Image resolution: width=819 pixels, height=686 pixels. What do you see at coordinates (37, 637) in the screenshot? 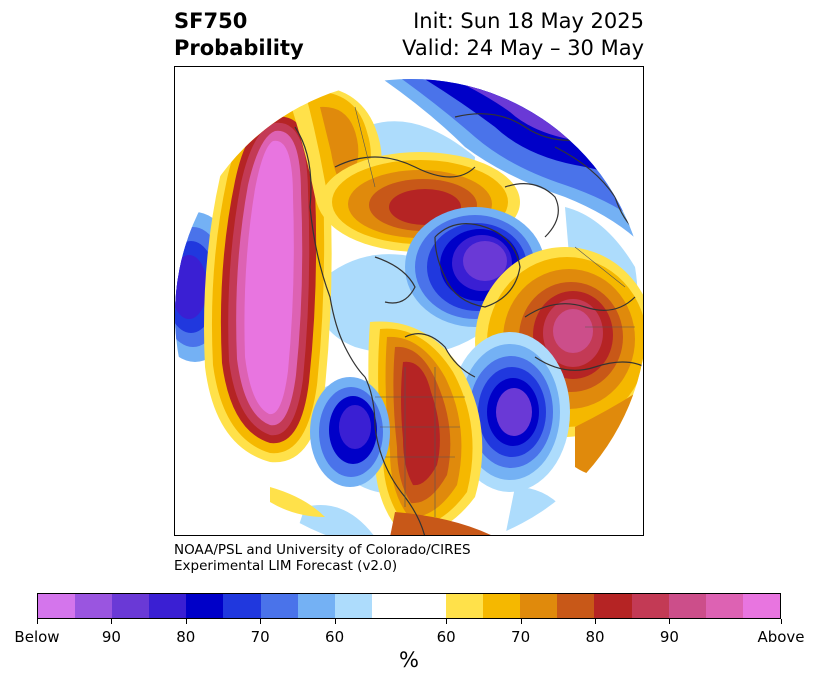
I see `colorbar-tick-label: Below` at bounding box center [37, 637].